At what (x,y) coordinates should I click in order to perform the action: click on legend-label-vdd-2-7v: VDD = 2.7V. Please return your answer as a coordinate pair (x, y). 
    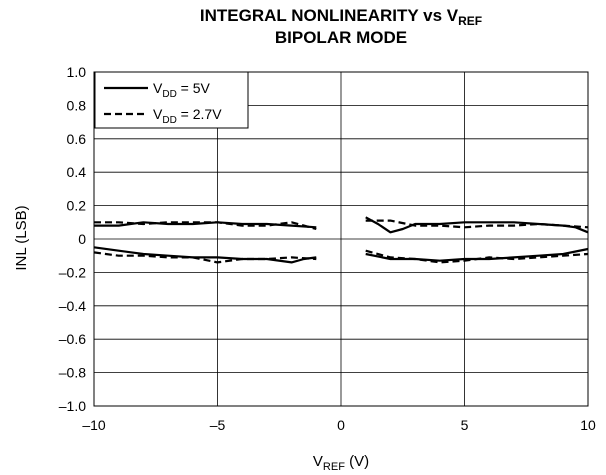
    Looking at the image, I should click on (187, 116).